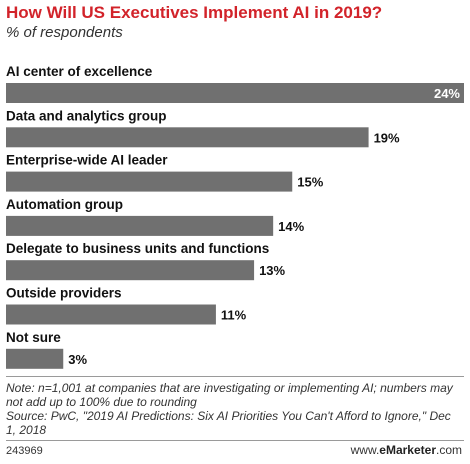 This screenshot has width=470, height=464. I want to click on footer-divider-bottom, so click(235, 440).